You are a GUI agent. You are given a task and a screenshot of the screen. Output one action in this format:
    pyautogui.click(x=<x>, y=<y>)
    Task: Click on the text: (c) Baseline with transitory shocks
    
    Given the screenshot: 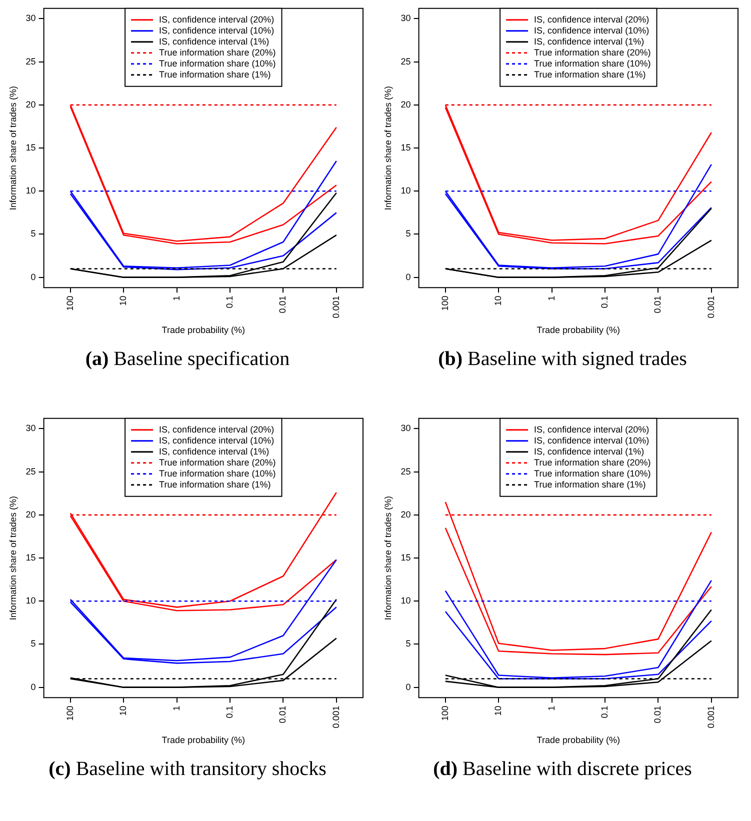 What is the action you would take?
    pyautogui.click(x=188, y=769)
    